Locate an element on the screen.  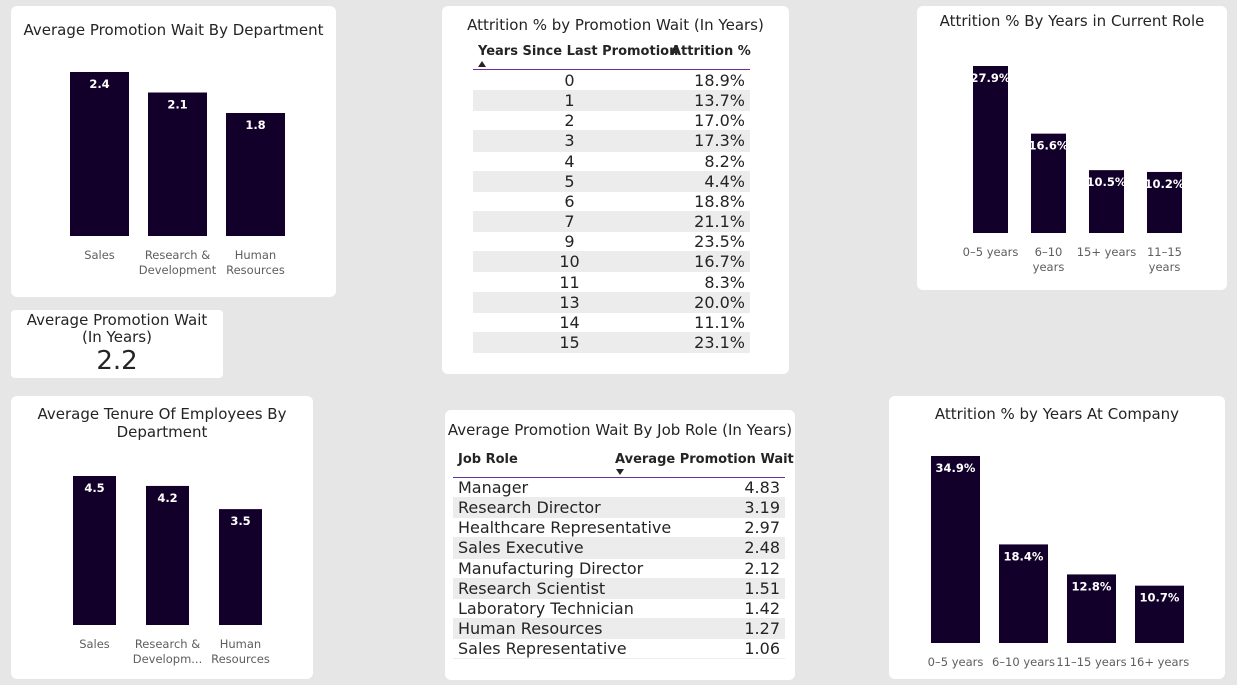
data-label: 1.8 is located at coordinates (255, 125).